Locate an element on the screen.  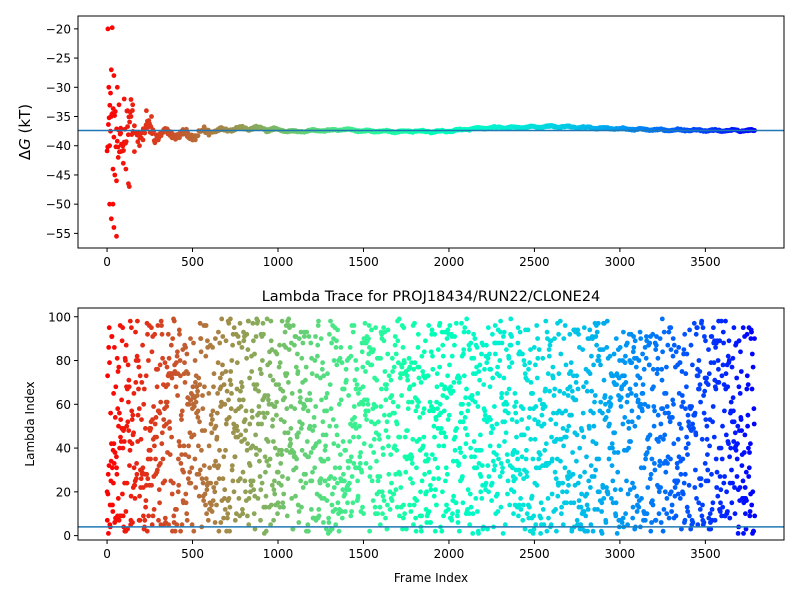
lambda-y-tick-label: 60 is located at coordinates (63, 405).